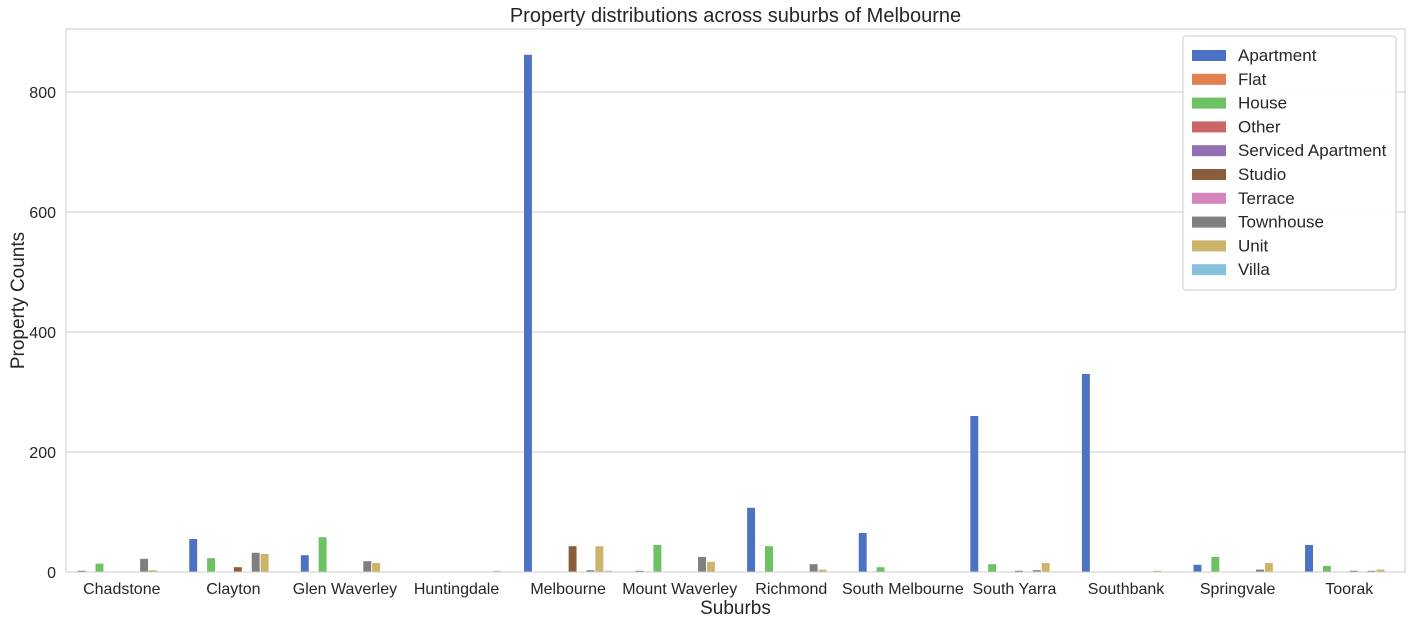 This screenshot has height=625, width=1411. I want to click on legend-swatch-serviced-apartment, so click(1209, 151).